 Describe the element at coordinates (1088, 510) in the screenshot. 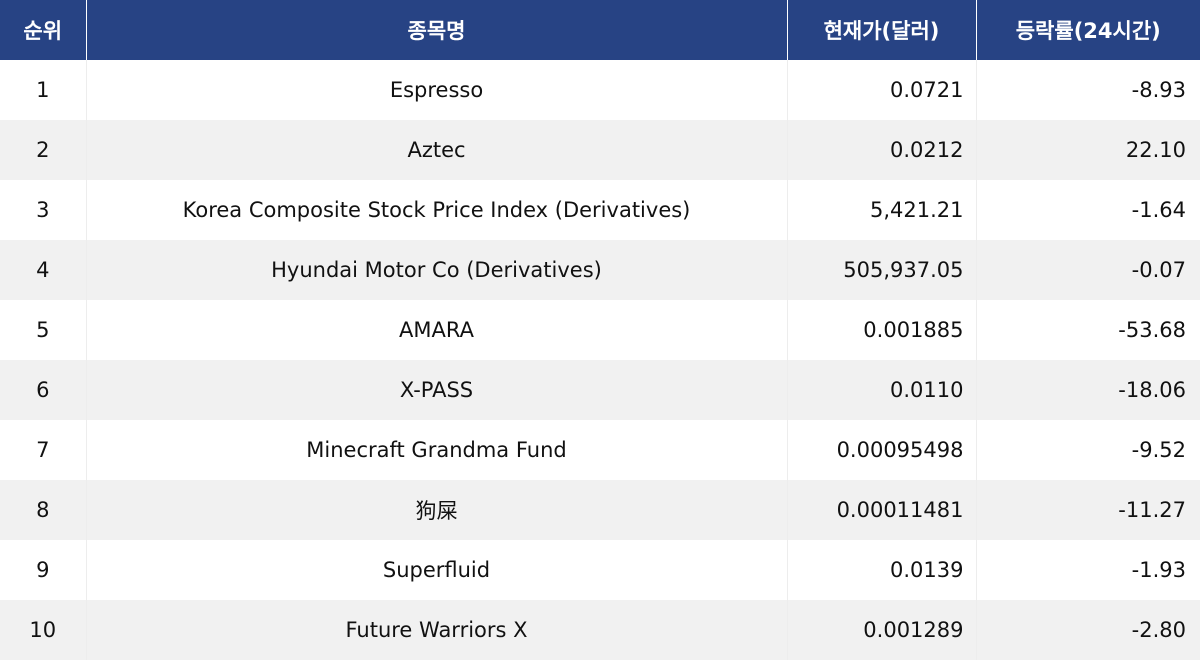

I see `cell-change: -11.27` at that location.